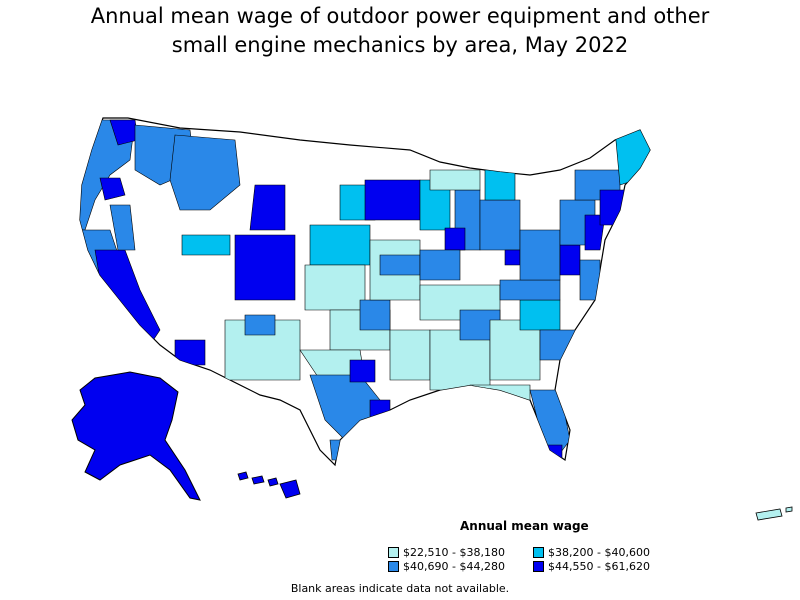 The image size is (800, 600). I want to click on legend-item: $44,550 - $61,620, so click(591, 566).